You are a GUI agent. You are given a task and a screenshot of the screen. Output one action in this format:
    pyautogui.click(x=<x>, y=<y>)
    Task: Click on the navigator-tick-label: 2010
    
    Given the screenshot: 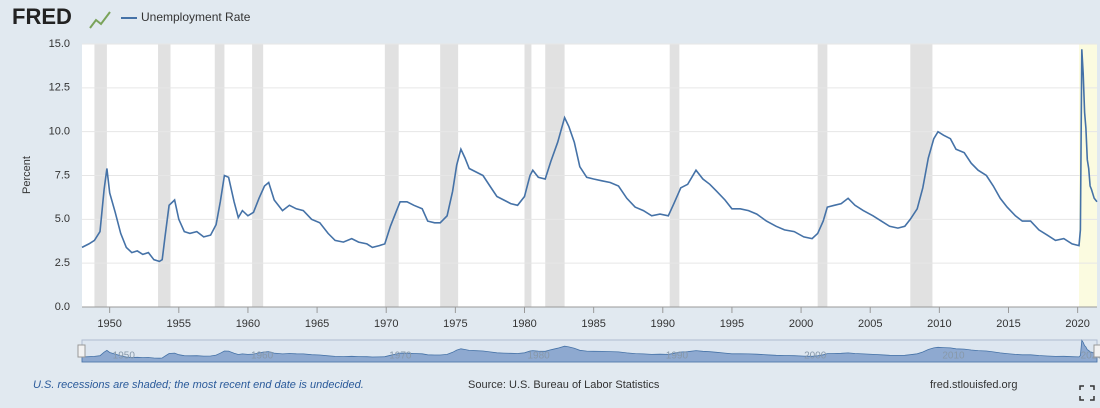 What is the action you would take?
    pyautogui.click(x=953, y=356)
    